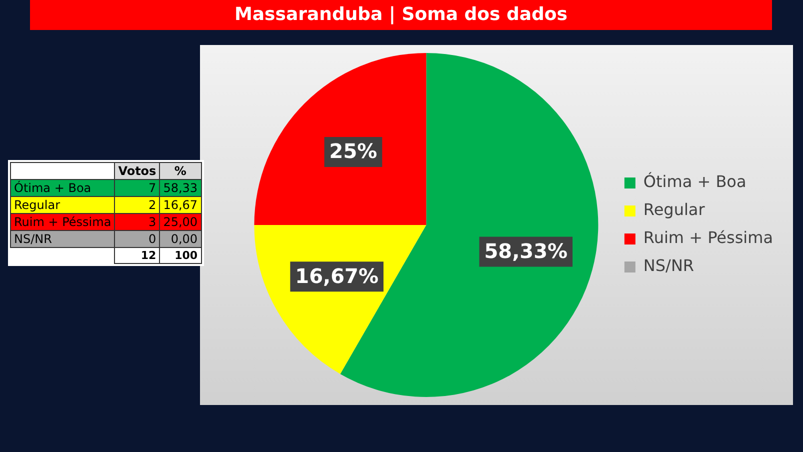 The image size is (803, 452). Describe the element at coordinates (336, 276) in the screenshot. I see `data-label: 16,67%` at that location.